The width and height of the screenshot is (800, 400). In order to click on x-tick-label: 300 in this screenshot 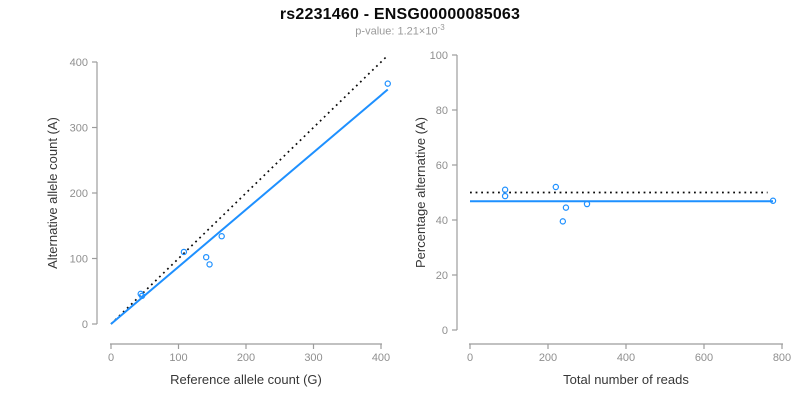, I will do `click(313, 358)`.